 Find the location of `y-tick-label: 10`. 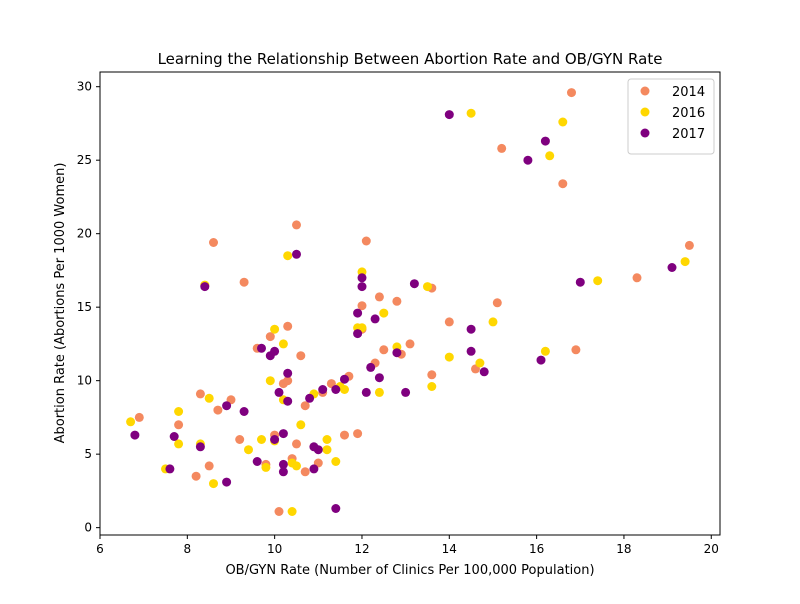

y-tick-label: 10 is located at coordinates (84, 381).